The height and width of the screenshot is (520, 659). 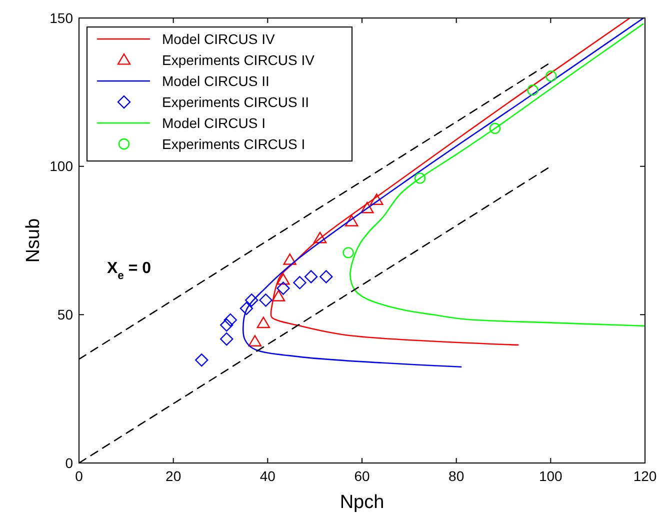 I want to click on x-tick-label: 0, so click(x=79, y=476).